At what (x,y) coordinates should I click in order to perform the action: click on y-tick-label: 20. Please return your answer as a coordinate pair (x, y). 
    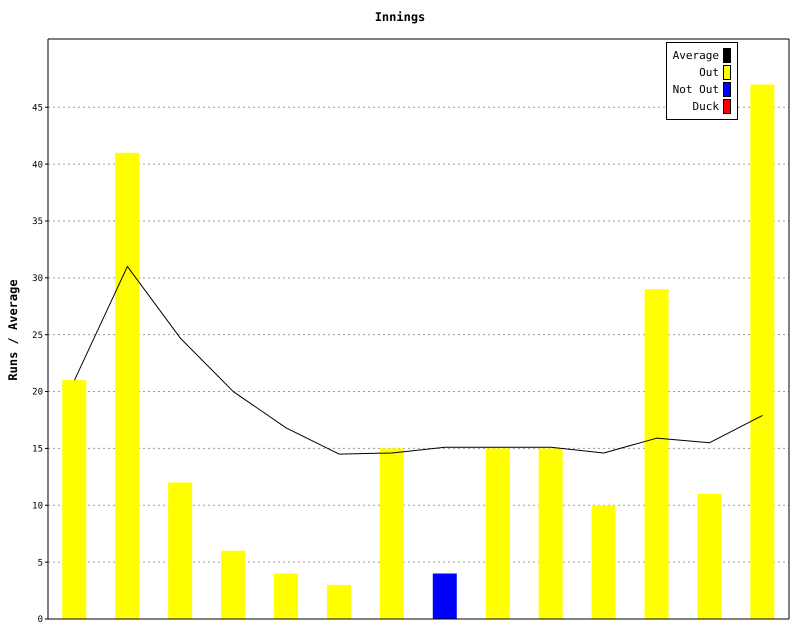
    Looking at the image, I should click on (37, 393).